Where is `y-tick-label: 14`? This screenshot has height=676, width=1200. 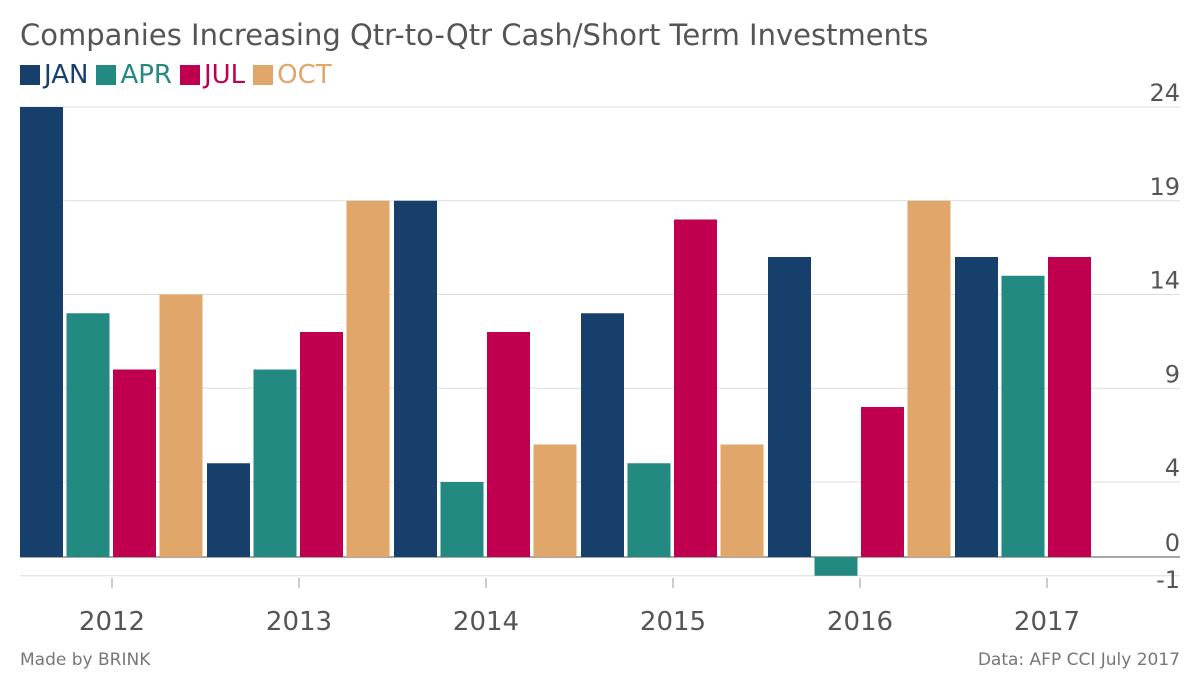 y-tick-label: 14 is located at coordinates (1164, 281).